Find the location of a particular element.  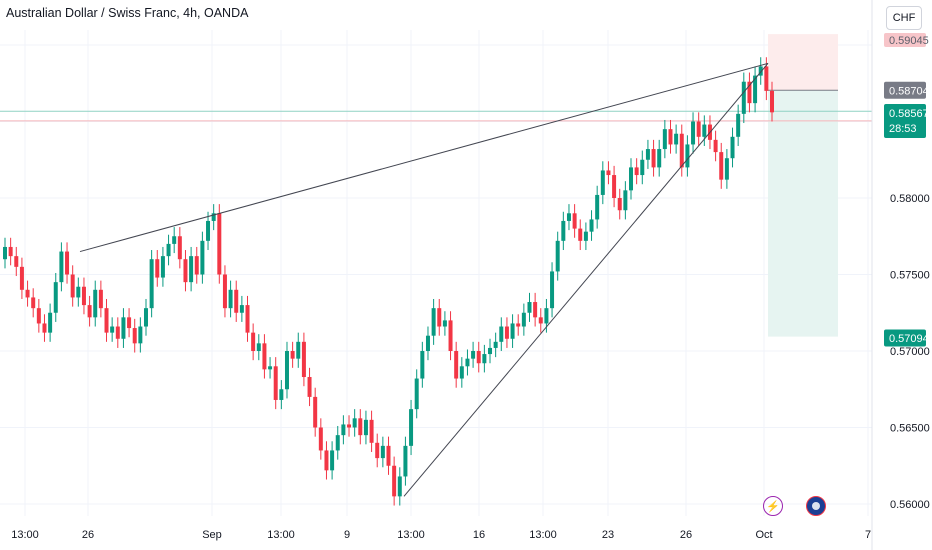

y-tick-label: 0.58000 is located at coordinates (910, 199).